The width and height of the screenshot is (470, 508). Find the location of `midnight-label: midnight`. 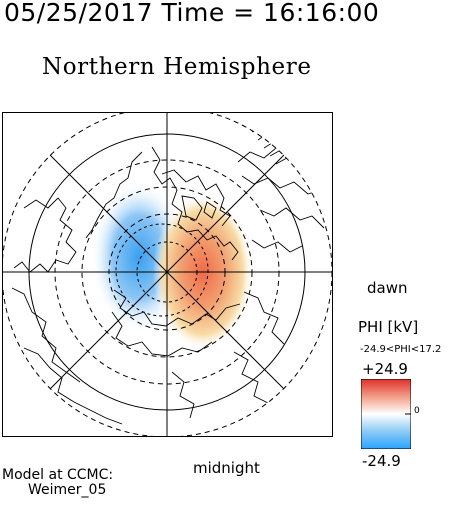

midnight-label: midnight is located at coordinates (226, 468).